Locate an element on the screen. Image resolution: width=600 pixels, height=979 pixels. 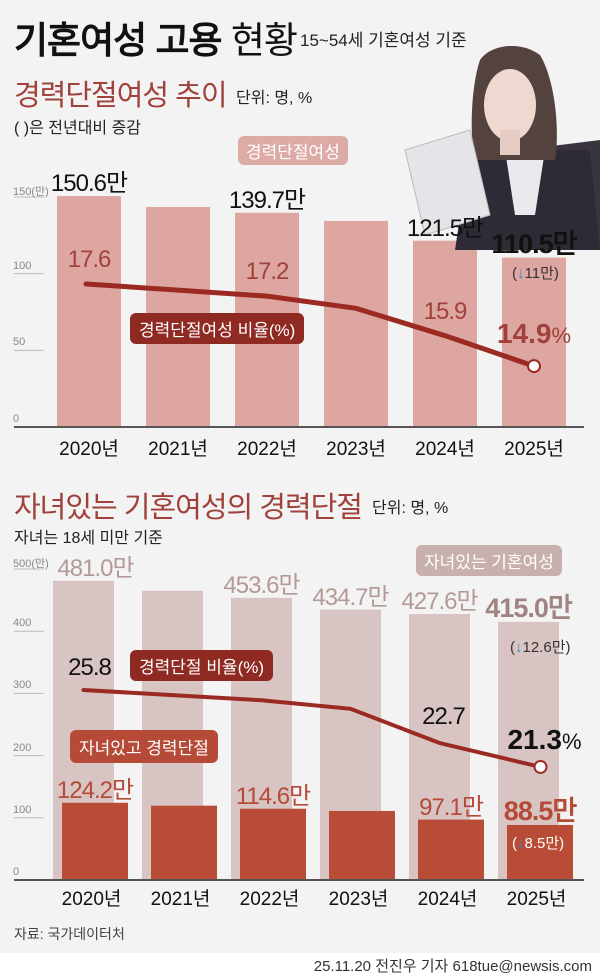
credit-line: 25.11.20 전진우 기자 618tue@newsis.com is located at coordinates (452, 966).